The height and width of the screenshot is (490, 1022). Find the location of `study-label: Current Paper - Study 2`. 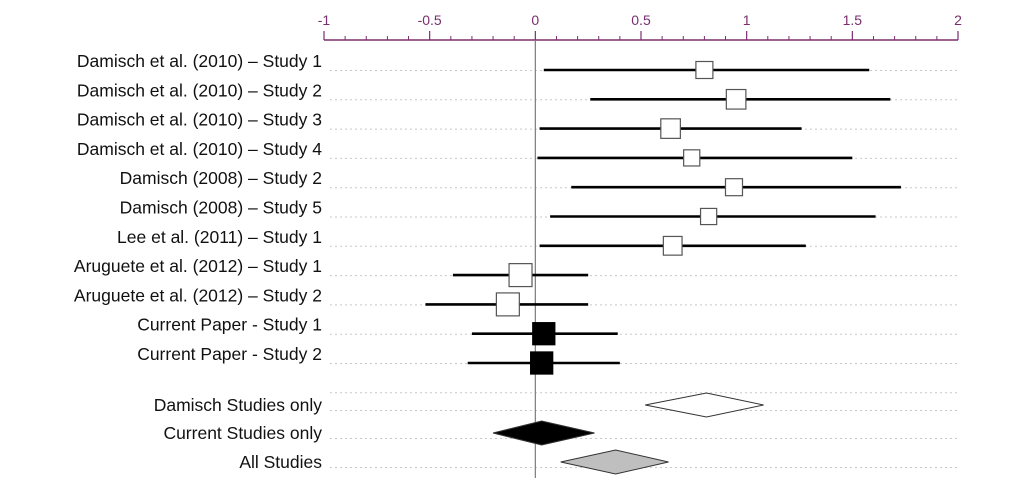

study-label: Current Paper - Study 2 is located at coordinates (229, 354).